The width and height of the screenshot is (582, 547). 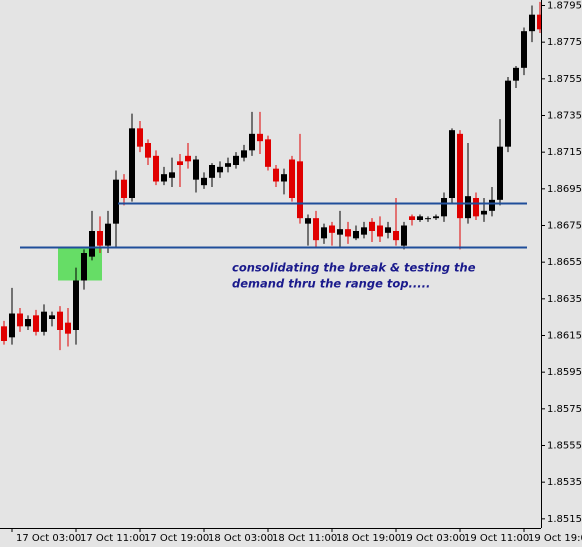 I want to click on y-tick-label: 1.8535, so click(x=564, y=482).